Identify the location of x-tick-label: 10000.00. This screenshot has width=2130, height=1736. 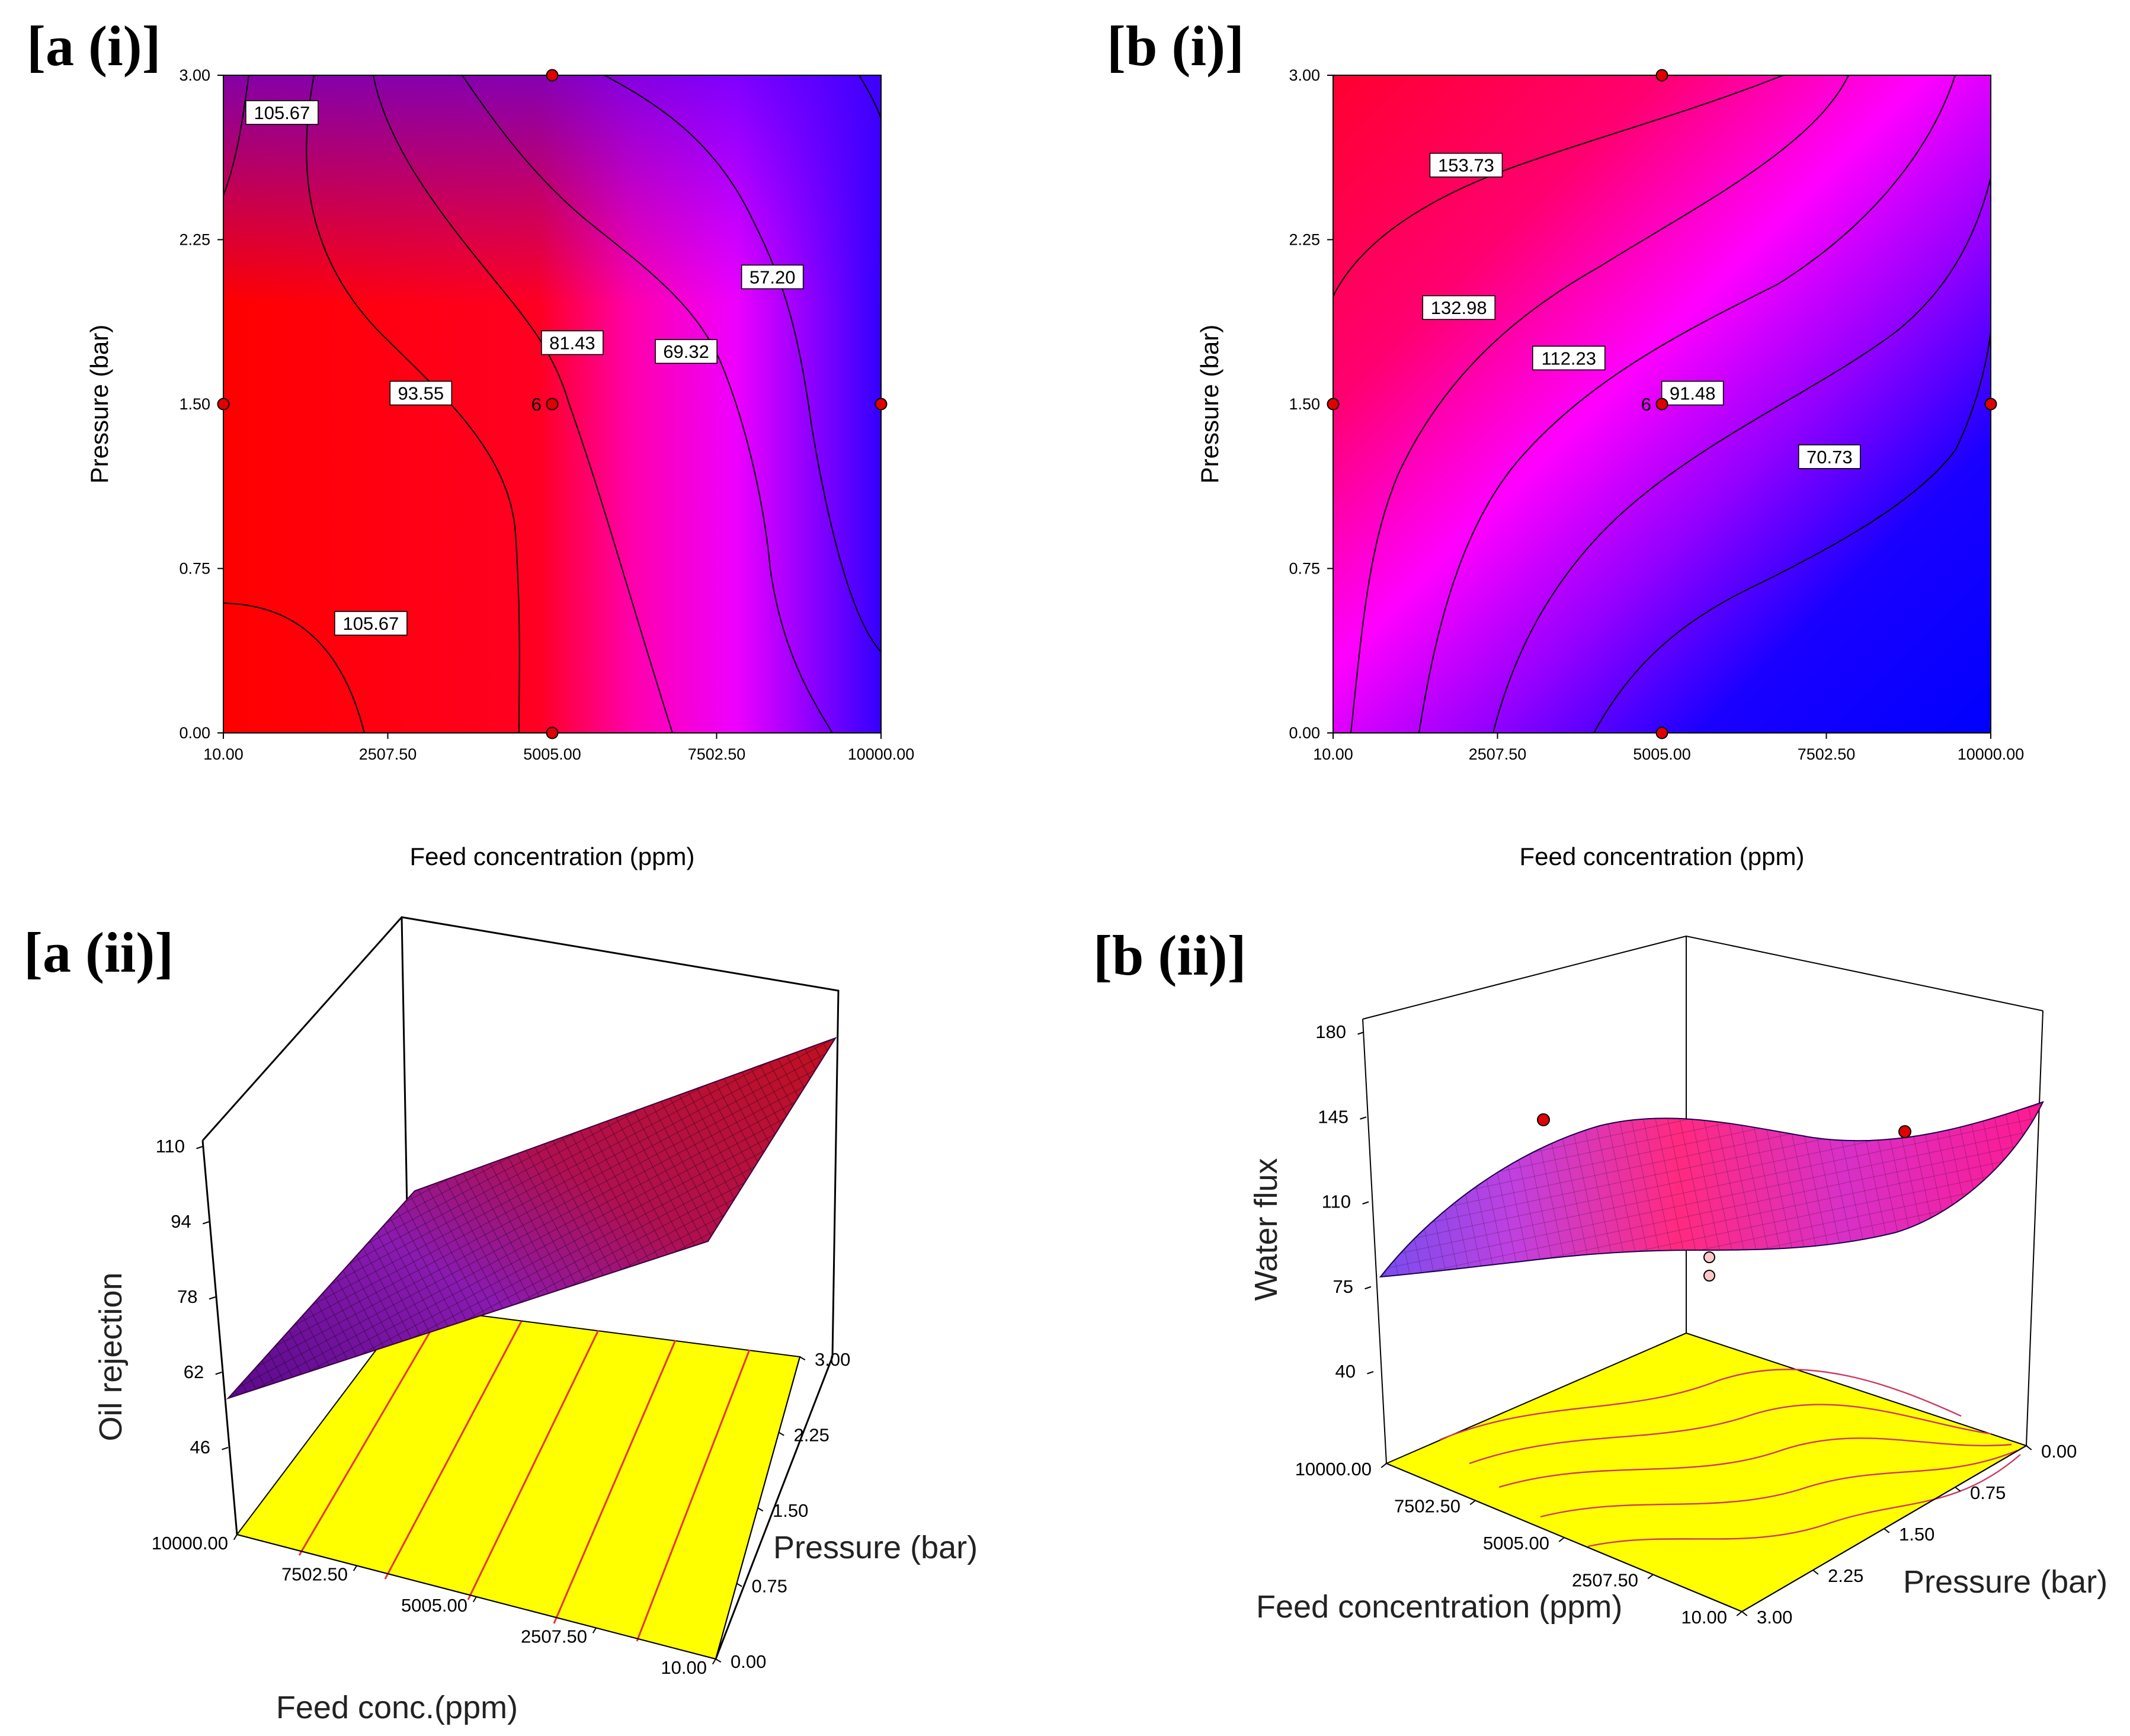
(1991, 754).